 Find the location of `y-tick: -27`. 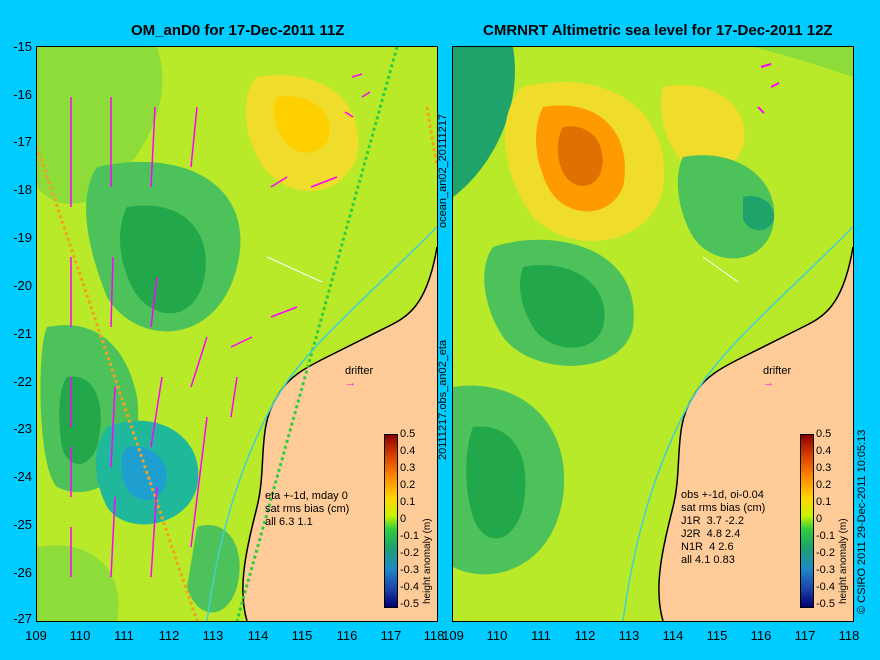

y-tick: -27 is located at coordinates (22, 618).